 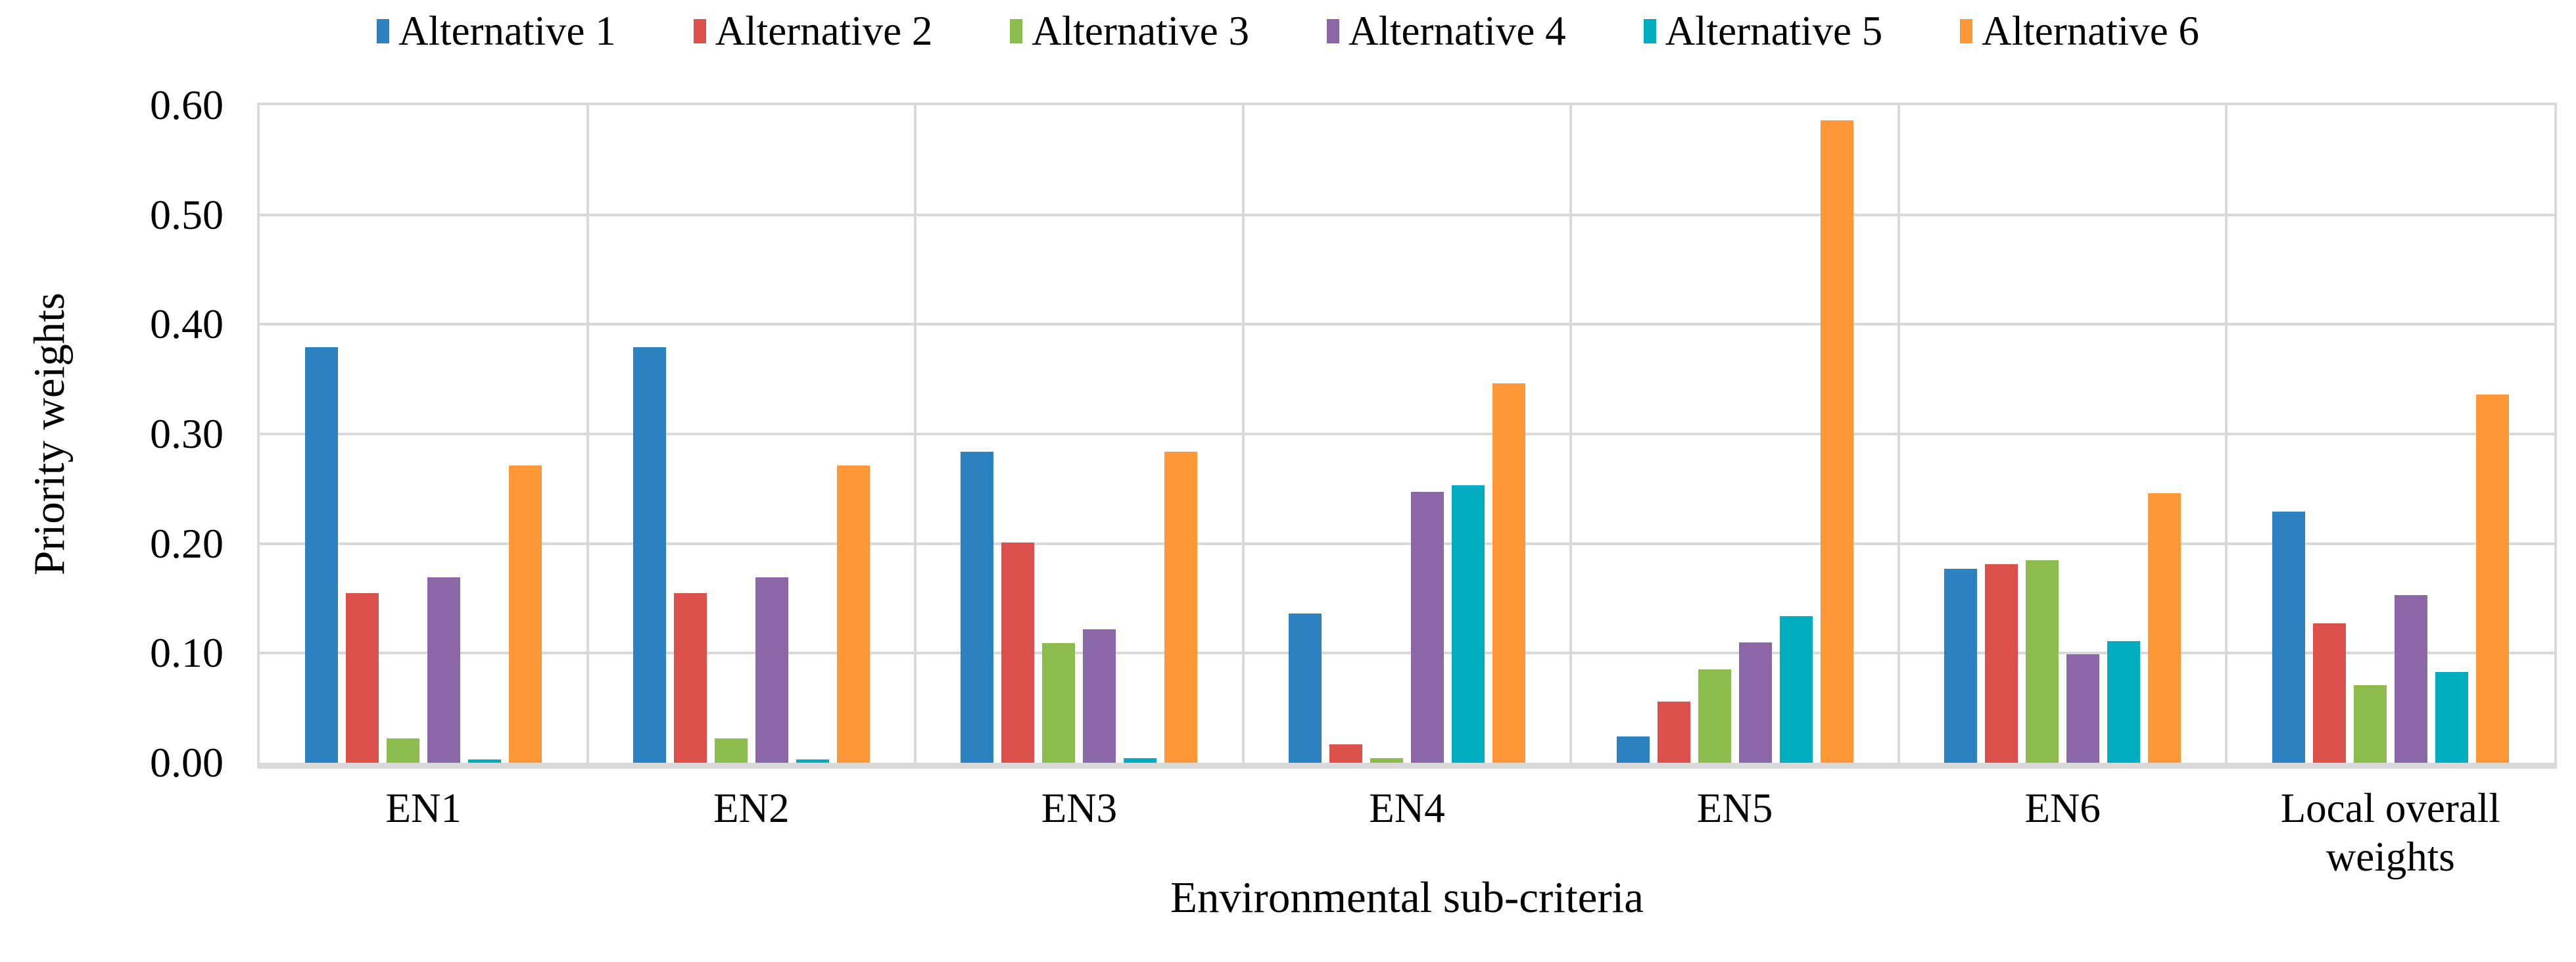 What do you see at coordinates (2063, 434) in the screenshot?
I see `bar-group-en6` at bounding box center [2063, 434].